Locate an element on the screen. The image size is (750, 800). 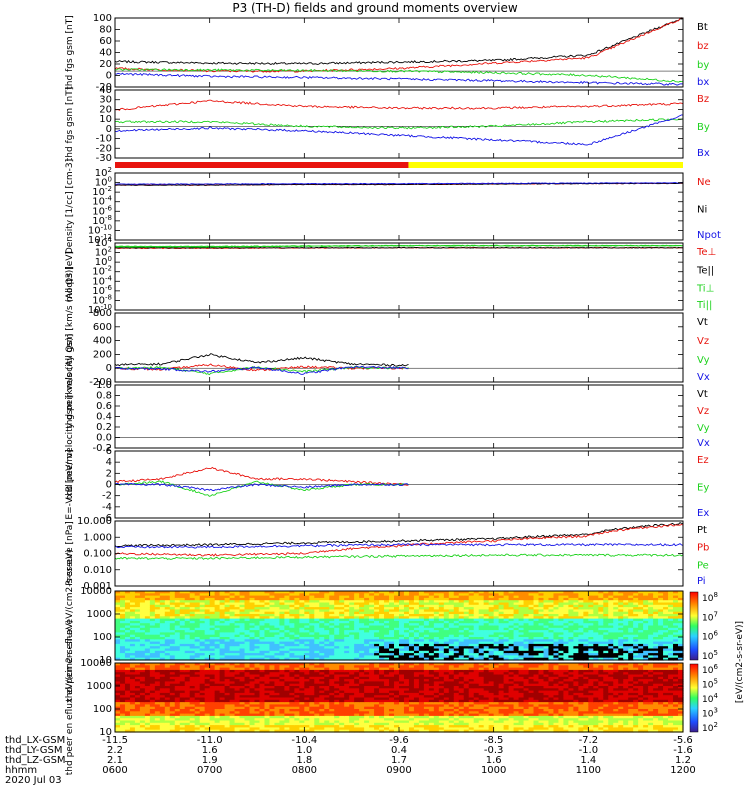
y-tick-label: 2 is located at coordinates (109, 473).